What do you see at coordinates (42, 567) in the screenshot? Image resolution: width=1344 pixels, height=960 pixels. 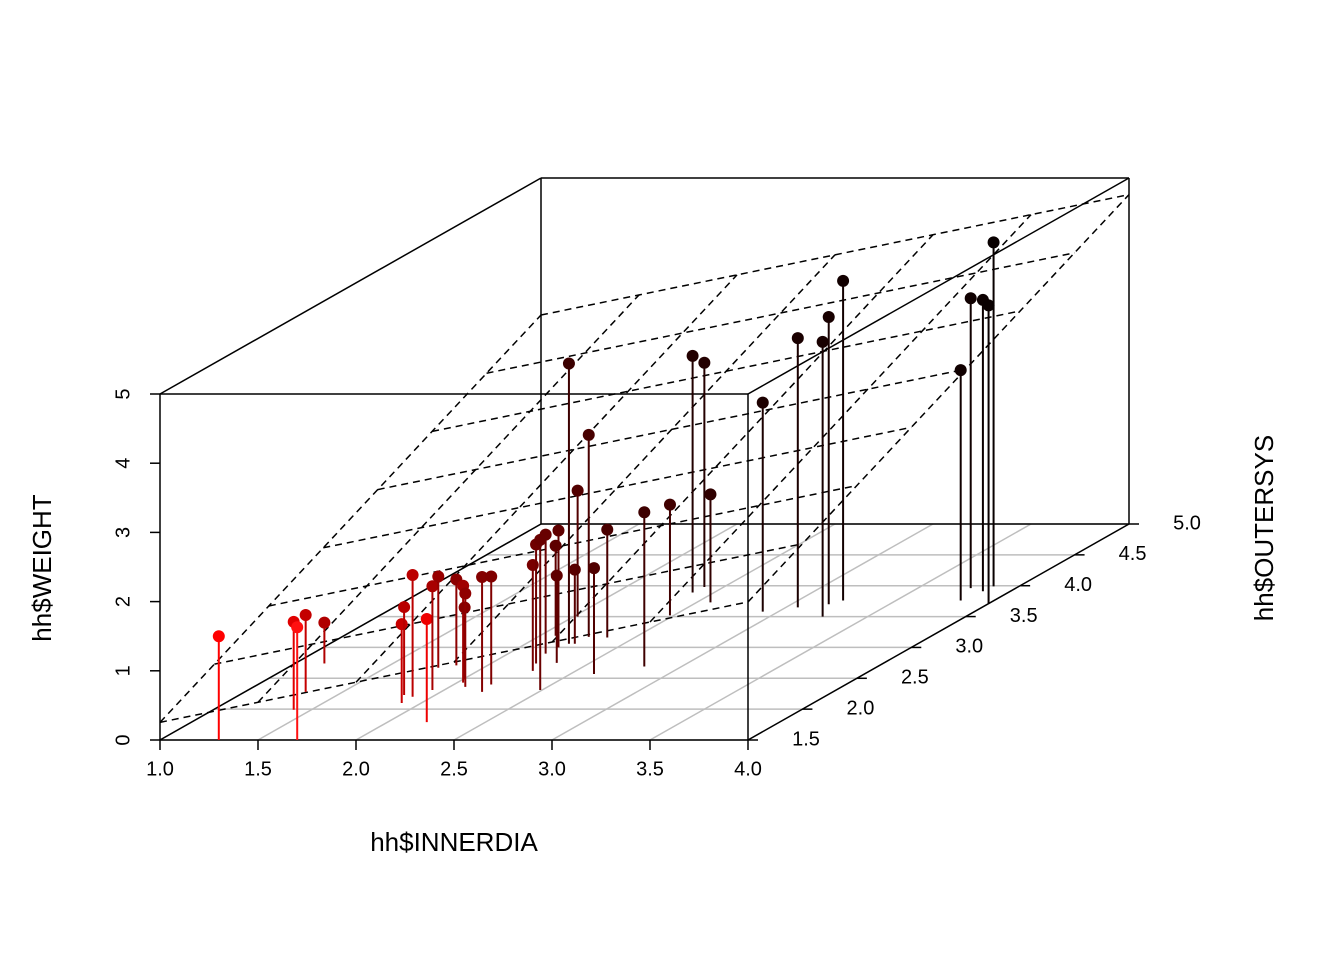 I see `z-axis-label: hh$WEIGHT` at bounding box center [42, 567].